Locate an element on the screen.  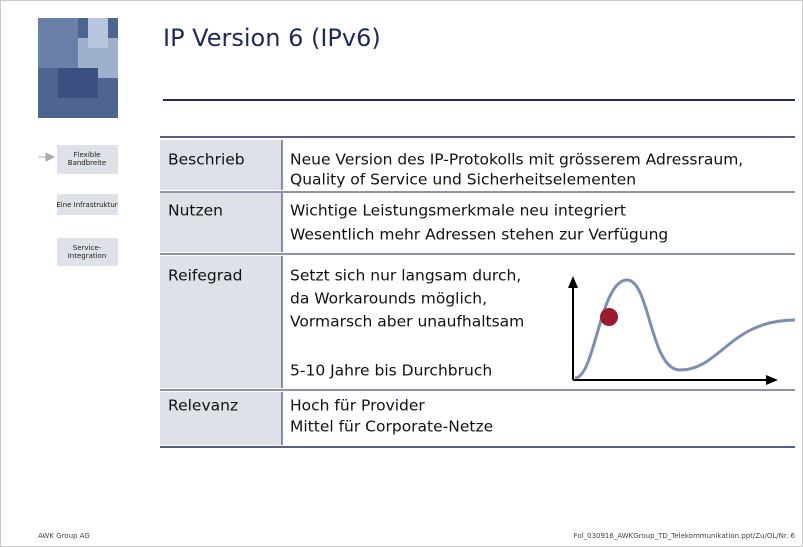
nav-label: Service-Integration is located at coordinates (87, 252).